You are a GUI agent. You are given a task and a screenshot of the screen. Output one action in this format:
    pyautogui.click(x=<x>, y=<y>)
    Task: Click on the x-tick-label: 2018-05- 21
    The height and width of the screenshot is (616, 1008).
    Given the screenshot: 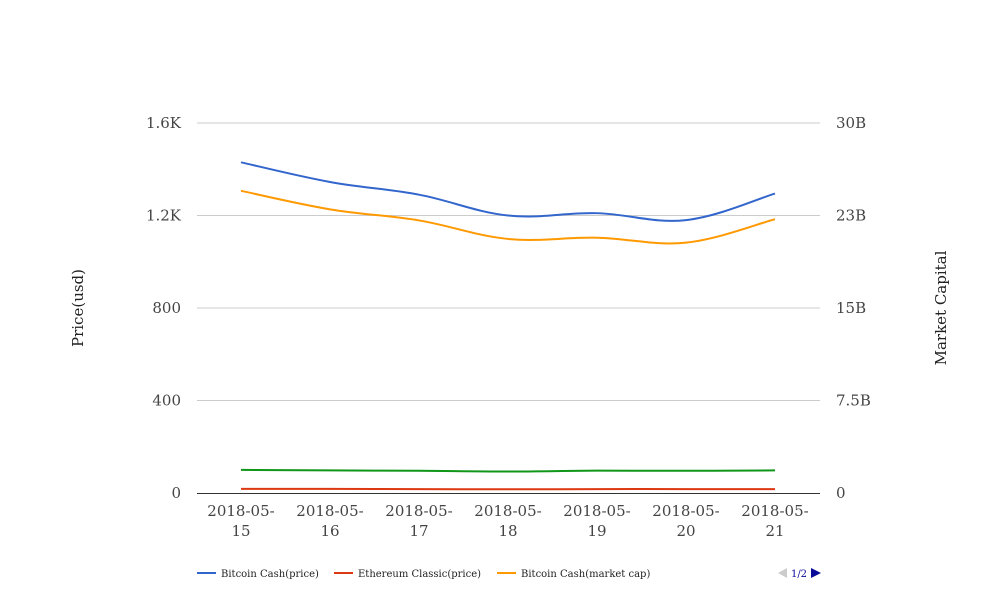 What is the action you would take?
    pyautogui.click(x=774, y=521)
    